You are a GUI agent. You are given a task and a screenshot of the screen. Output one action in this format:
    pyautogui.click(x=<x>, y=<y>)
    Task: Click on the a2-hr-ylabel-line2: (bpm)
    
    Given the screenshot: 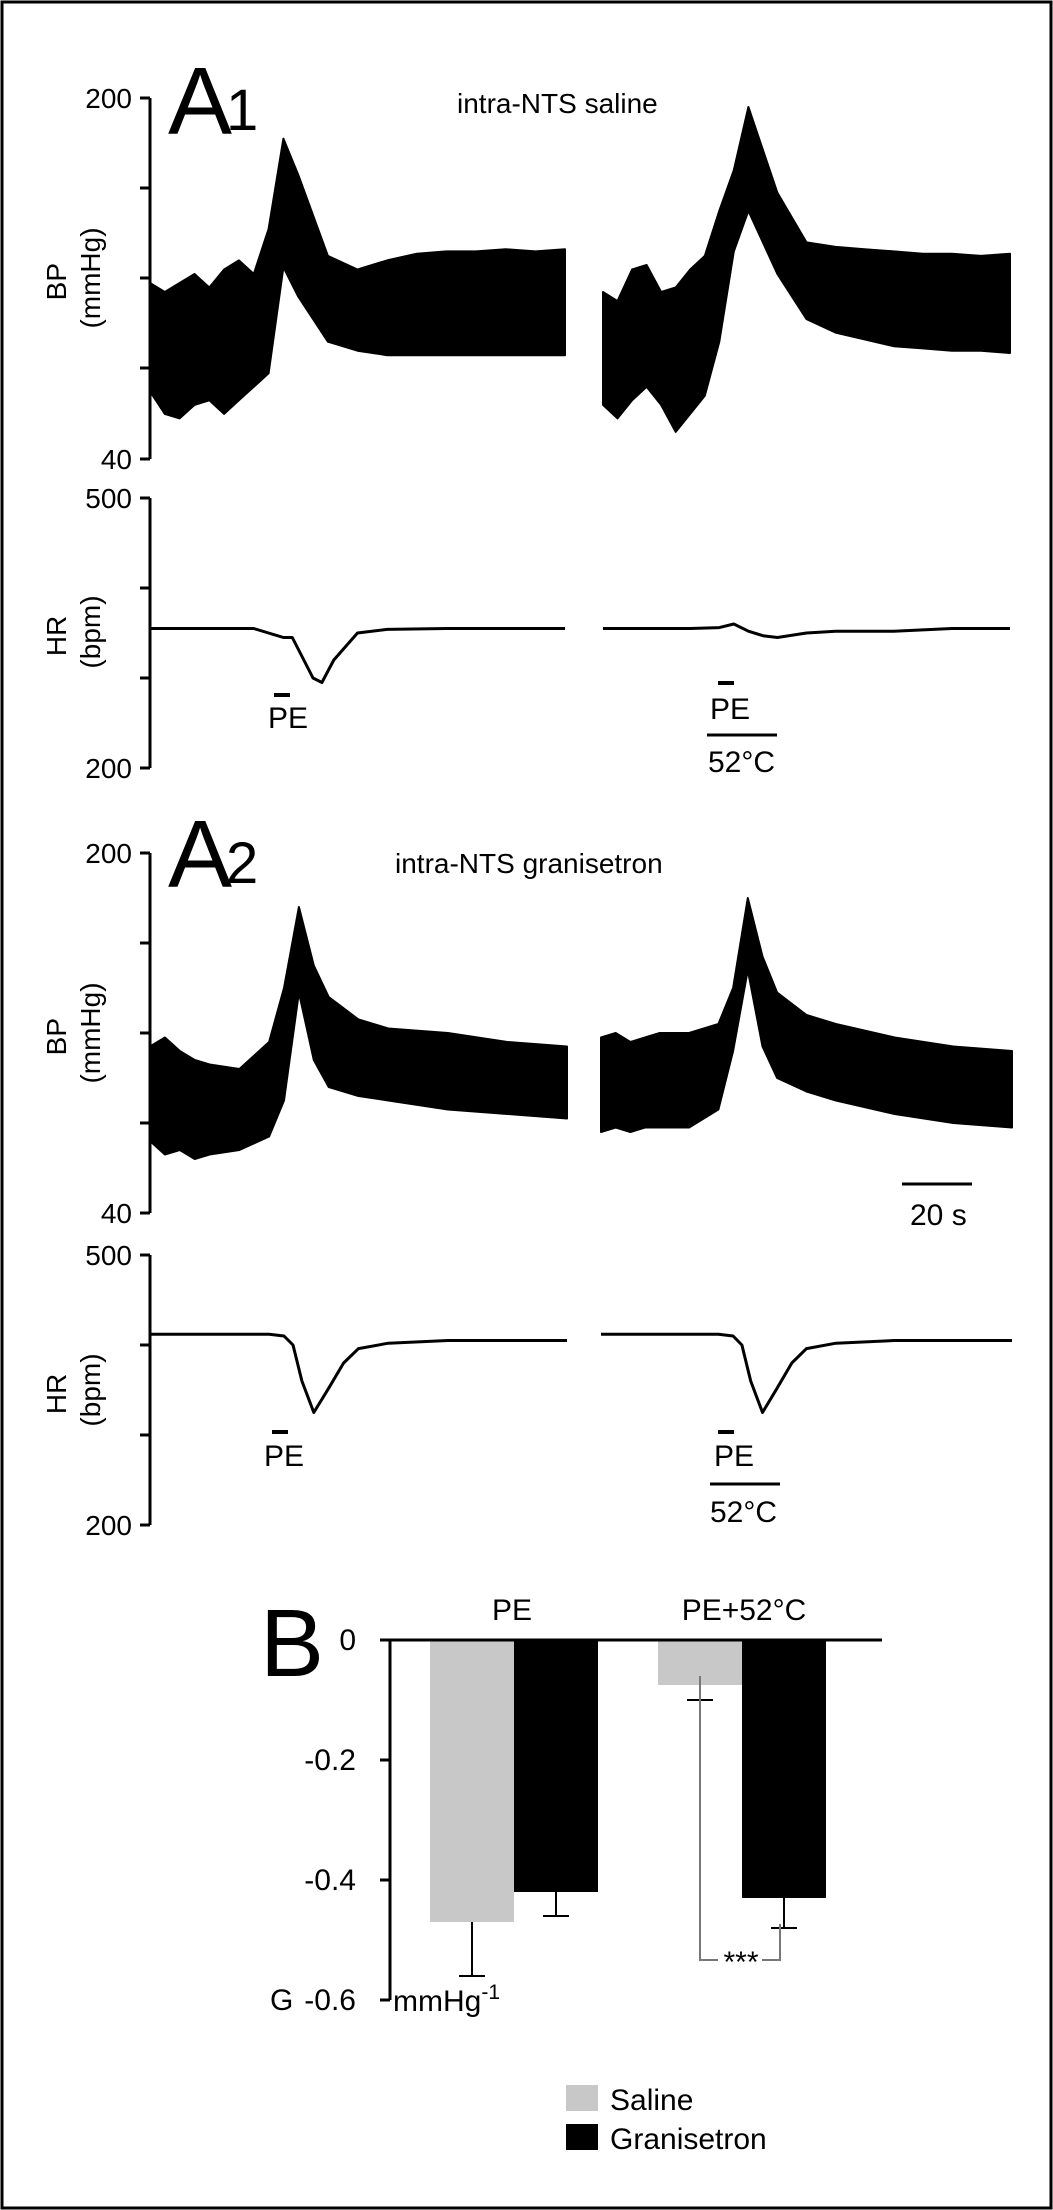 What is the action you would take?
    pyautogui.click(x=90, y=1389)
    